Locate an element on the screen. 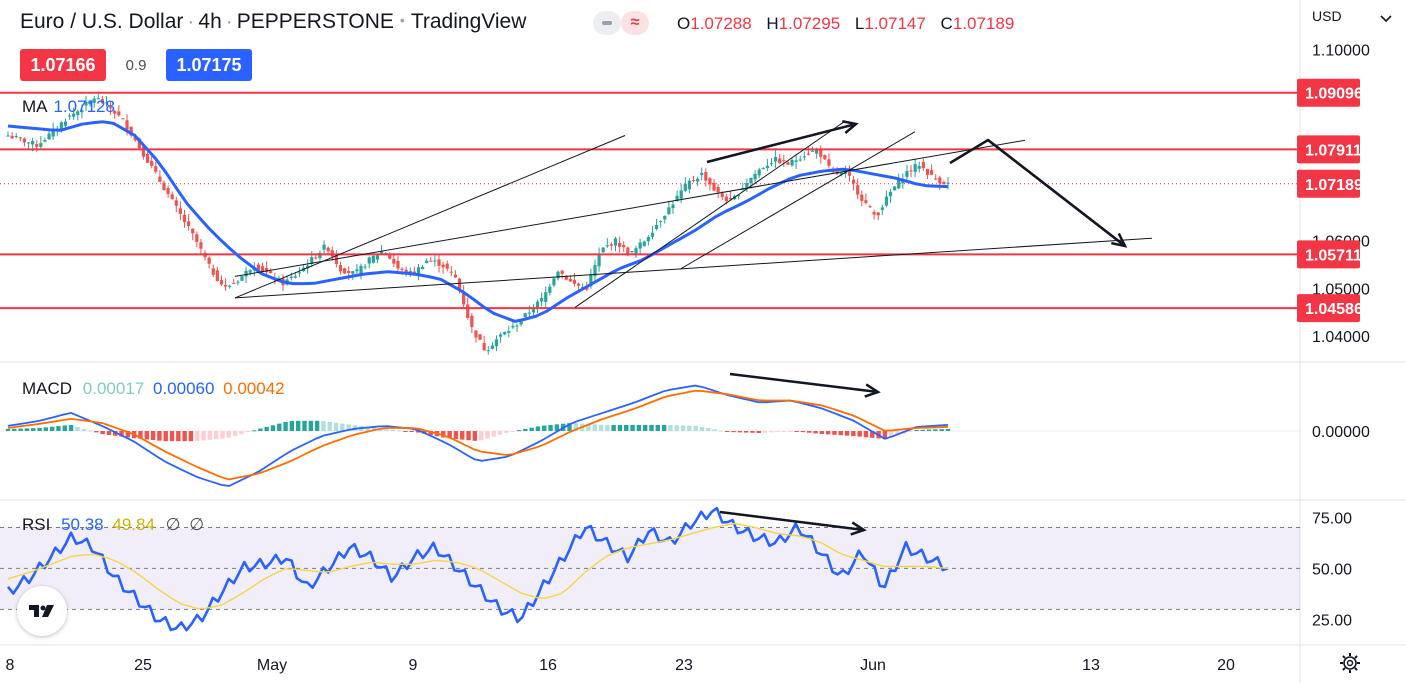 The image size is (1406, 683). tradingview-logo-icon is located at coordinates (42, 611).